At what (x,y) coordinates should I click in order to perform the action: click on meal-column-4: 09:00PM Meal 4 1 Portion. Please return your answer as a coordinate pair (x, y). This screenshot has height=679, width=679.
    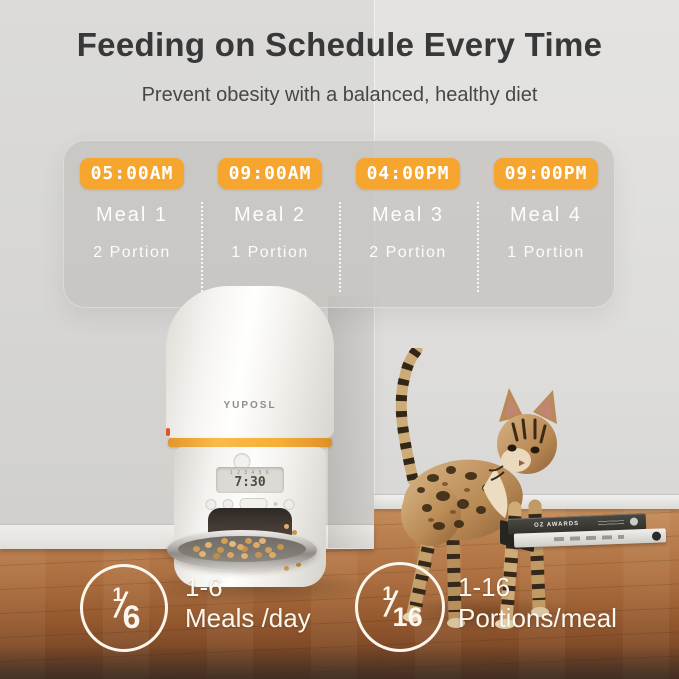
    Looking at the image, I should click on (546, 224).